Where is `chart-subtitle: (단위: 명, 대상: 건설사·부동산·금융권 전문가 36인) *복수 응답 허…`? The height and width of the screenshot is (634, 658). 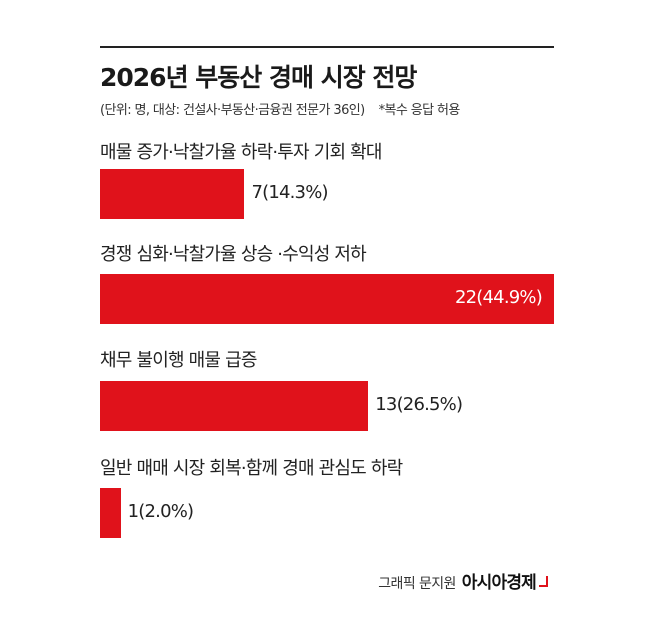 chart-subtitle: (단위: 명, 대상: 건설사·부동산·금융권 전문가 36인) *복수 응답 허… is located at coordinates (280, 108).